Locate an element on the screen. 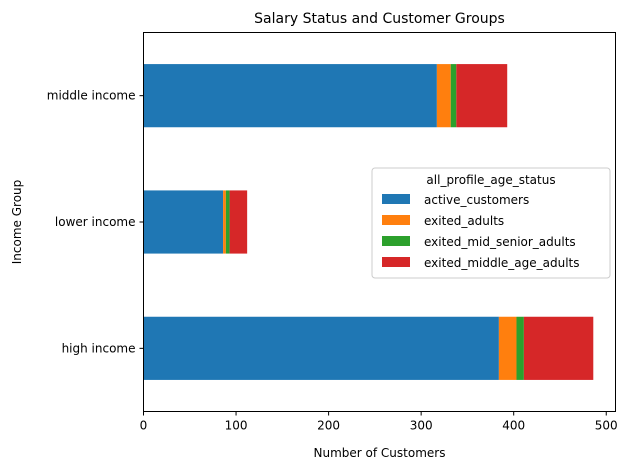  y-tick-label: lower income is located at coordinates (95, 222).